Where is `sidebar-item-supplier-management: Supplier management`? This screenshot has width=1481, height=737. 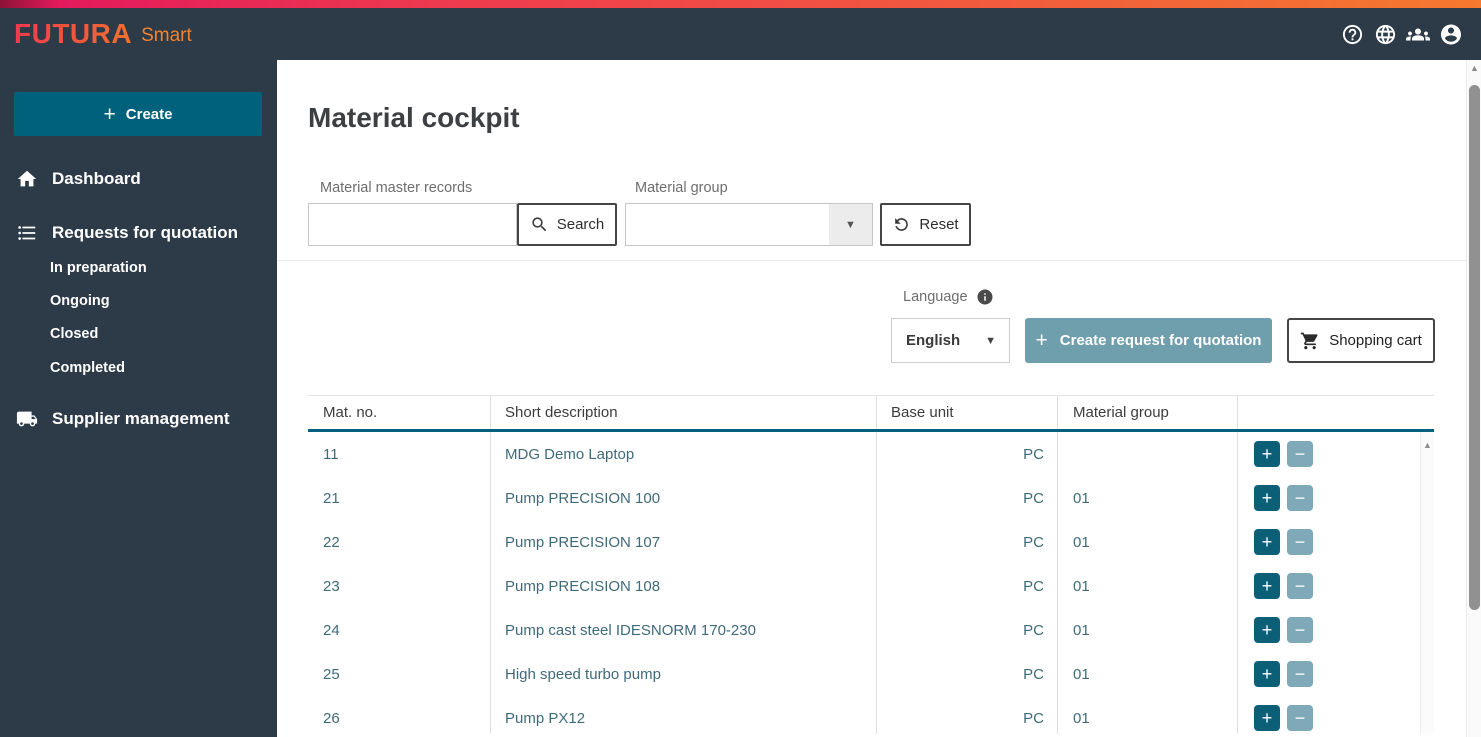 sidebar-item-supplier-management: Supplier management is located at coordinates (138, 419).